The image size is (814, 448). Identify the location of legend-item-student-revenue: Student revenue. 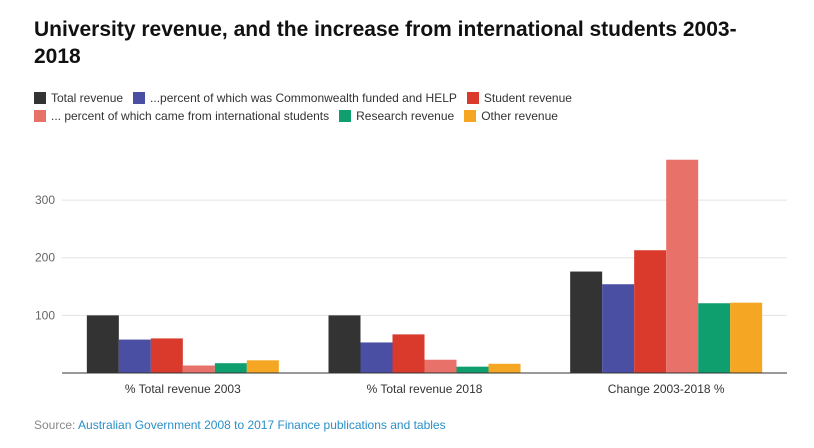
(519, 98).